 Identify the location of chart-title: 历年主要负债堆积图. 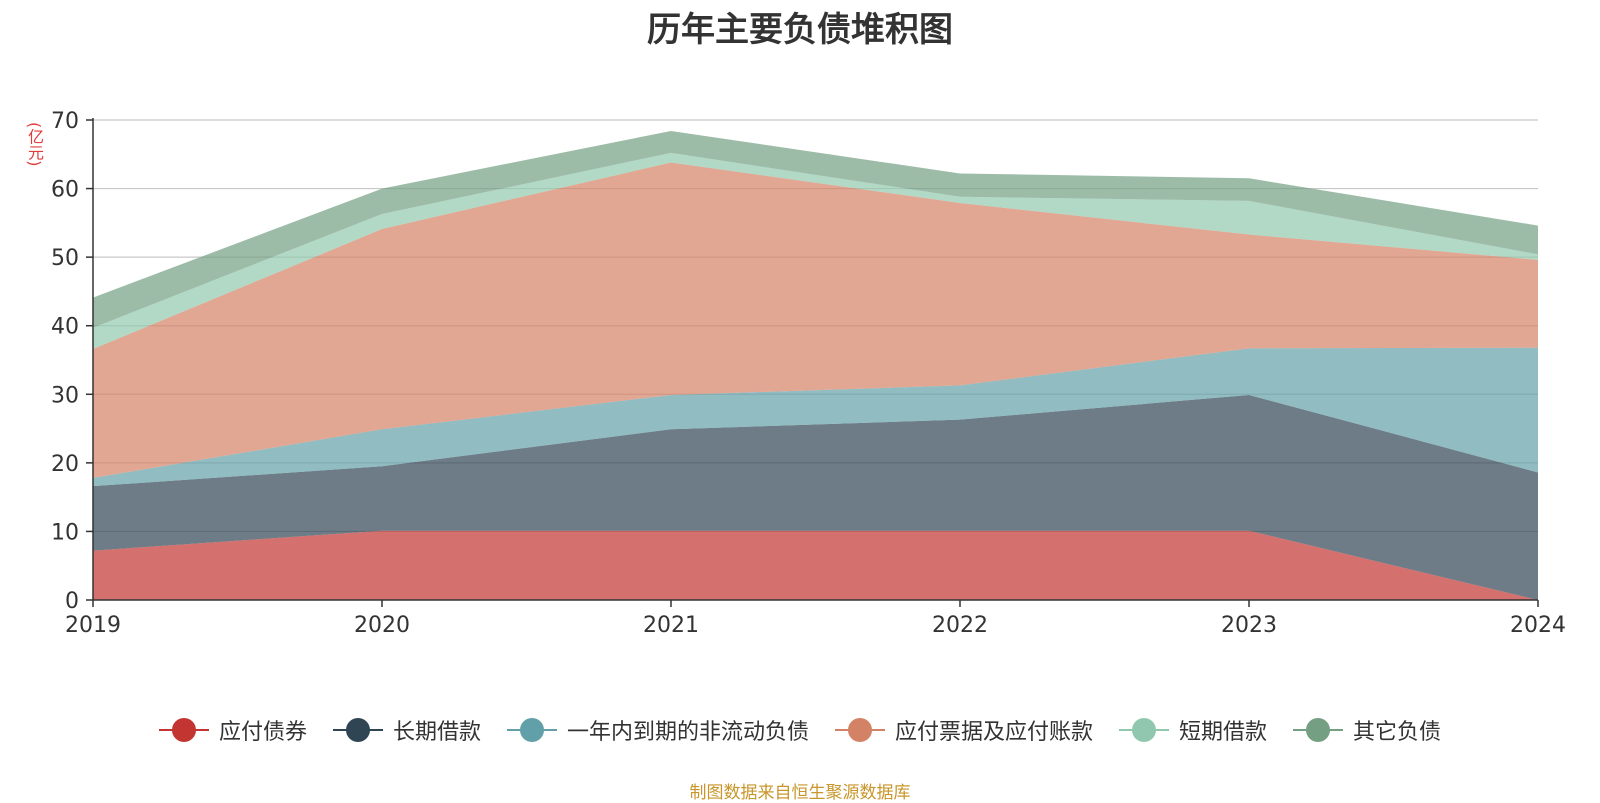
(800, 30).